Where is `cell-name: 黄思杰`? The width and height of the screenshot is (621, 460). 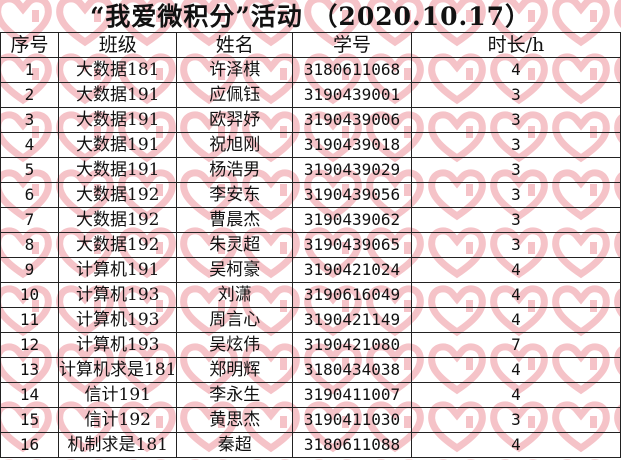
cell-name: 黄思杰 is located at coordinates (235, 420).